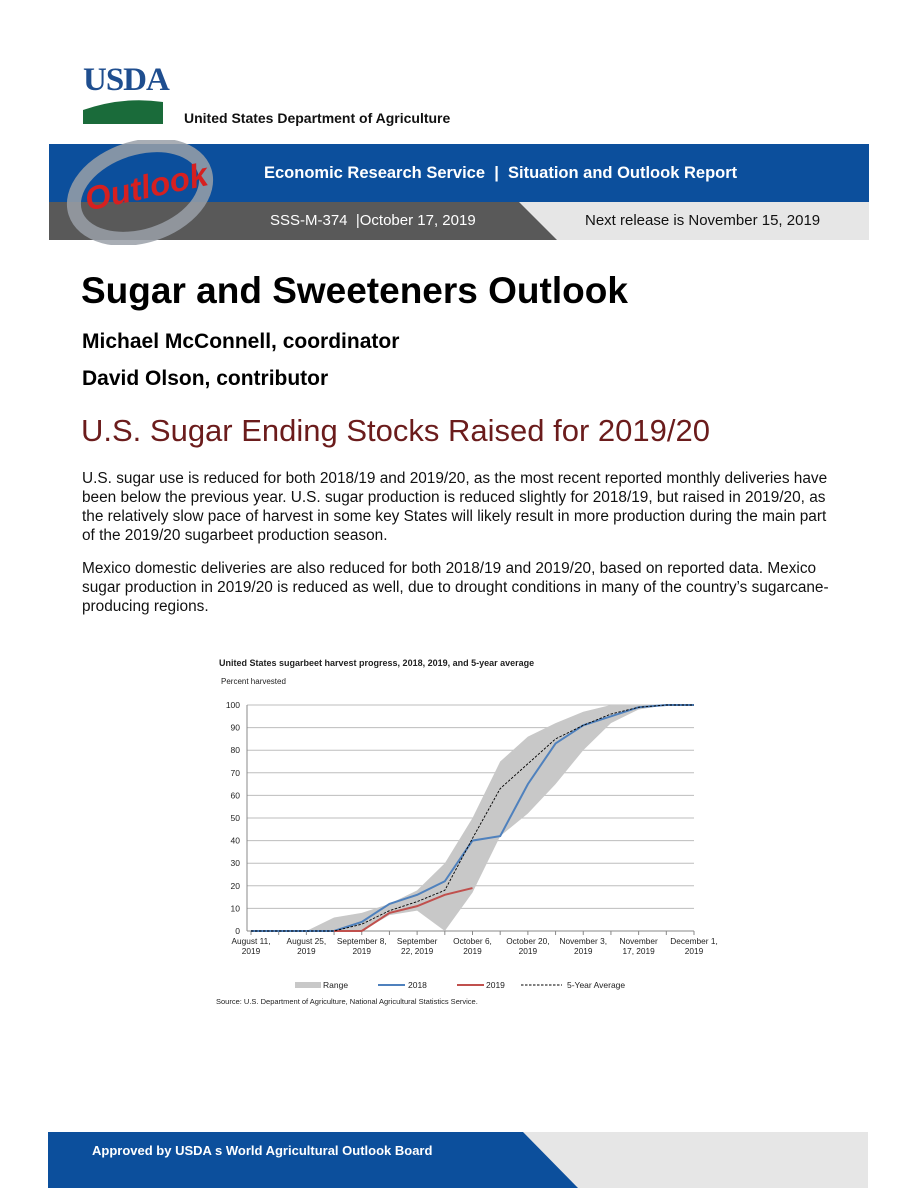  Describe the element at coordinates (237, 931) in the screenshot. I see `y-tick-label: 0` at that location.